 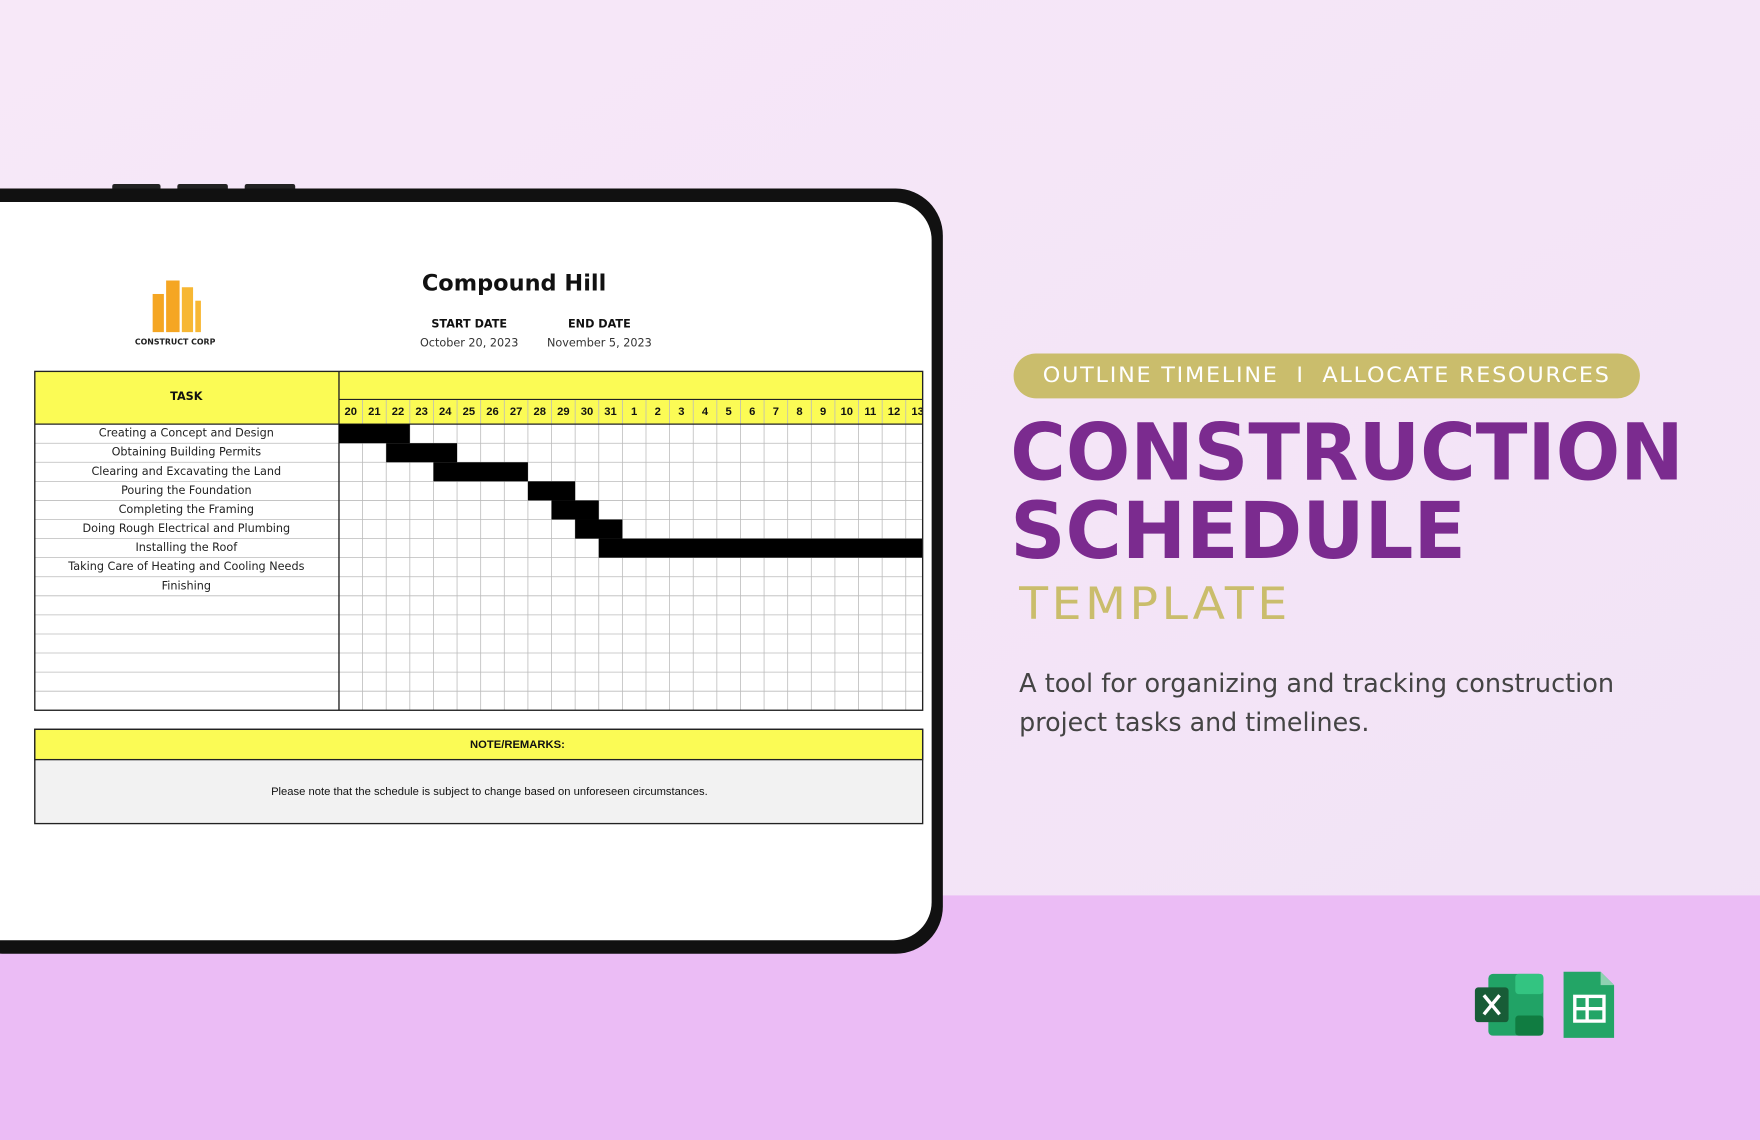 What do you see at coordinates (186, 433) in the screenshot?
I see `task-name: Creating a Concept and Design` at bounding box center [186, 433].